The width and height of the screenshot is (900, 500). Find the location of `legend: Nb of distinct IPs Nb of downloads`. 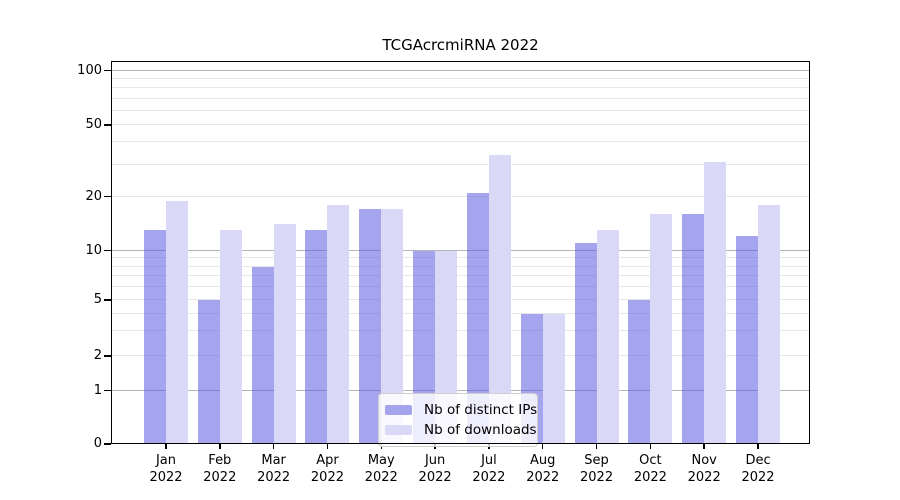

legend: Nb of distinct IPs Nb of downloads is located at coordinates (458, 420).